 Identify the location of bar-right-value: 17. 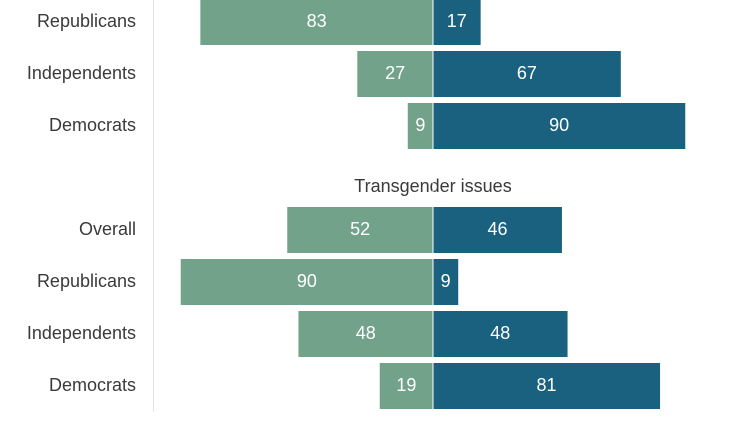
(457, 21).